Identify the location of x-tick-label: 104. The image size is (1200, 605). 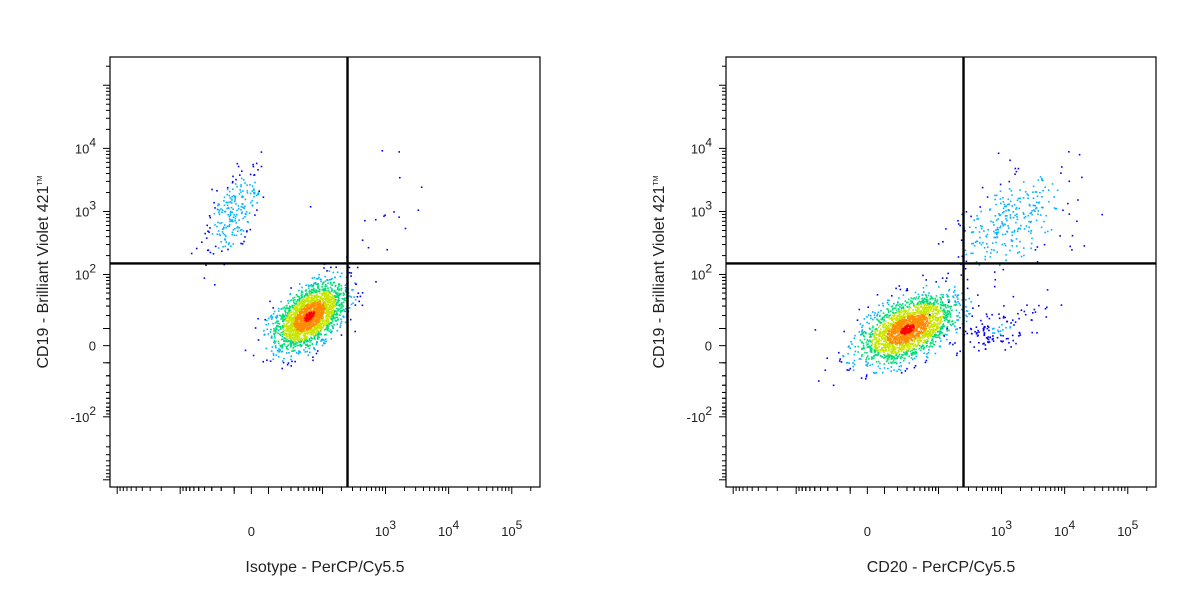
(448, 528).